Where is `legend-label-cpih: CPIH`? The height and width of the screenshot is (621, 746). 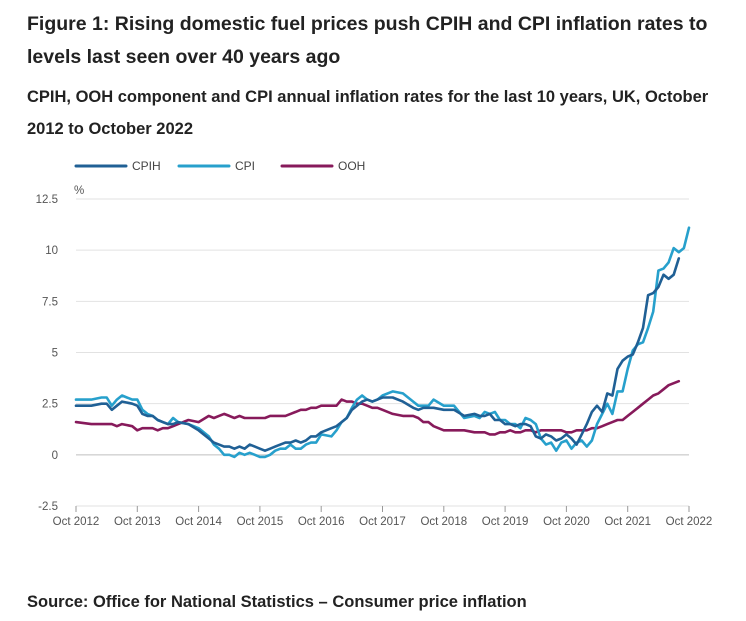
legend-label-cpih: CPIH is located at coordinates (146, 166).